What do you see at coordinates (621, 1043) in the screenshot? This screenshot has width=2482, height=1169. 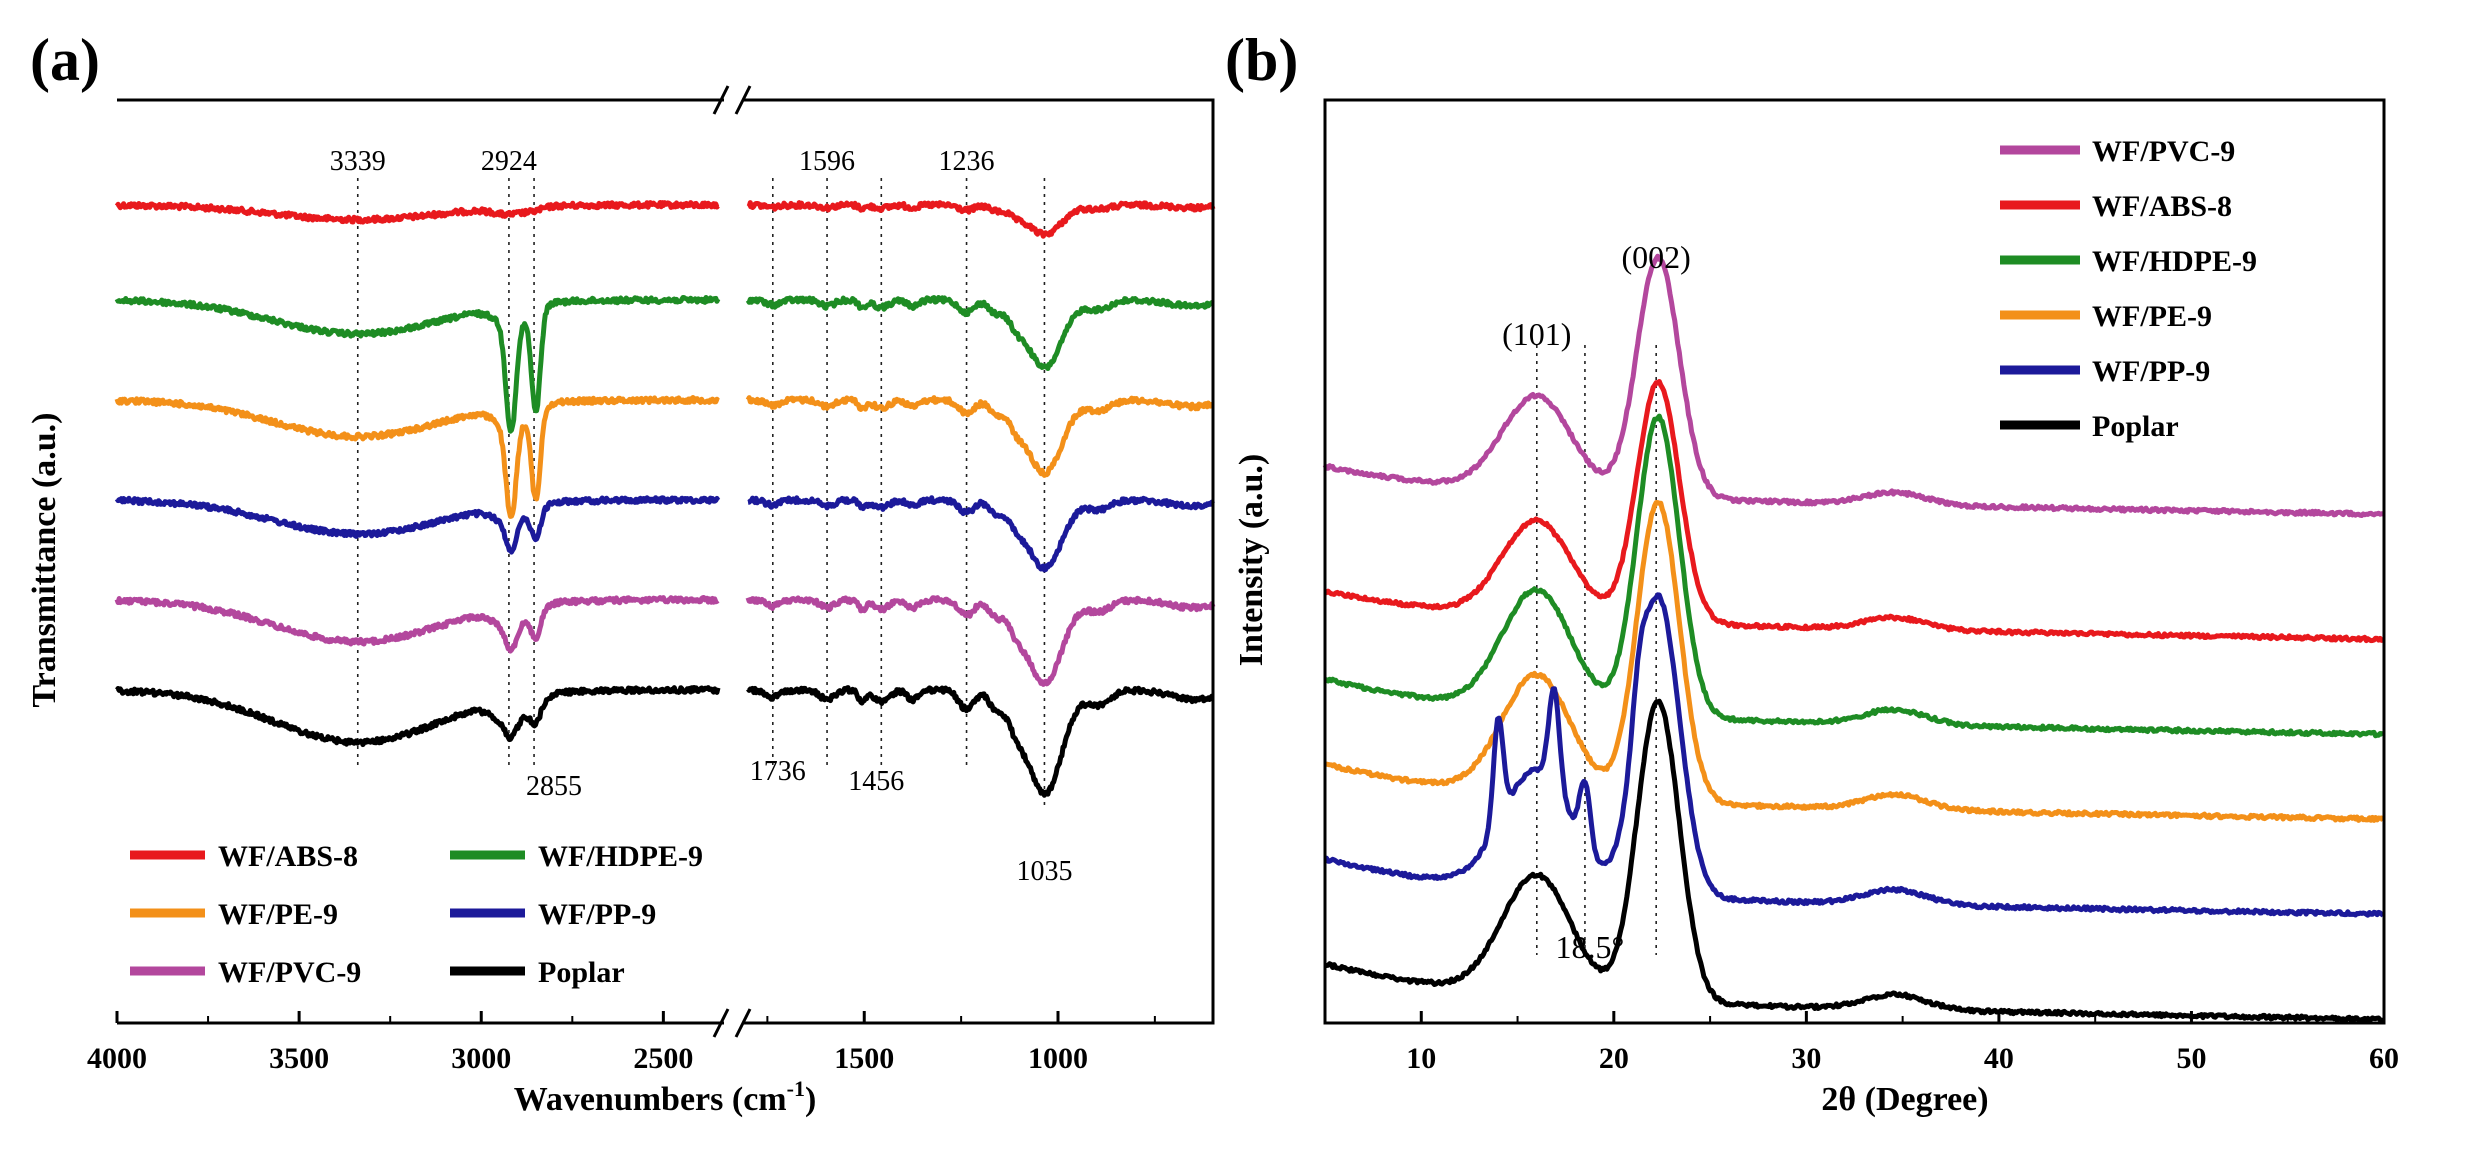 I see `panel-a-ticks: 4000 3500 3000 2500 1500 1000` at bounding box center [621, 1043].